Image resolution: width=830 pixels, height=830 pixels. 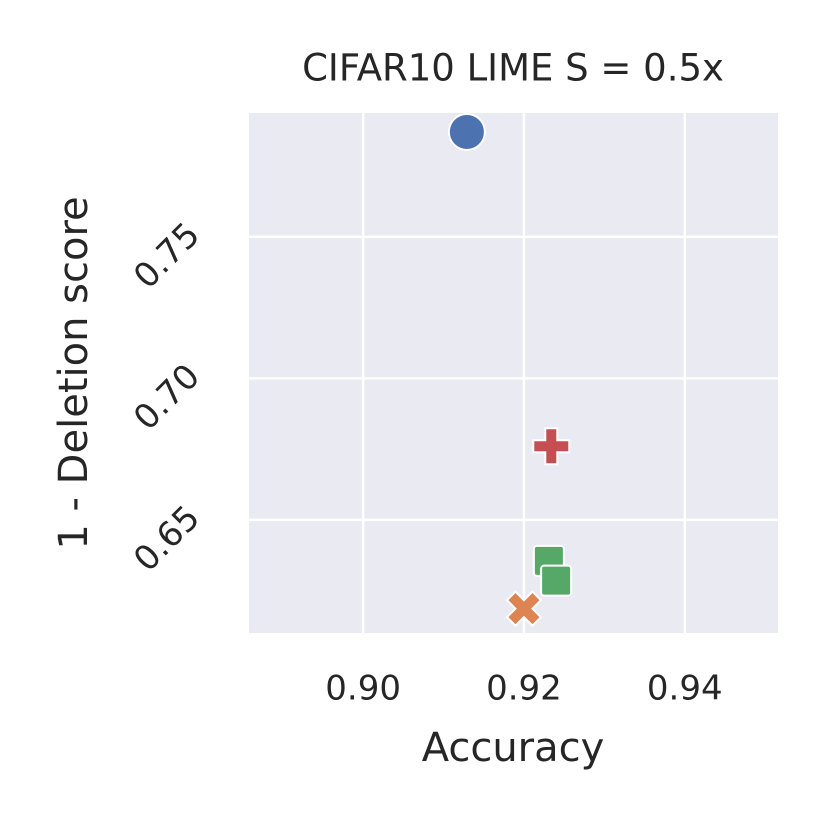 I want to click on y-tick-label: 0.65, so click(x=167, y=539).